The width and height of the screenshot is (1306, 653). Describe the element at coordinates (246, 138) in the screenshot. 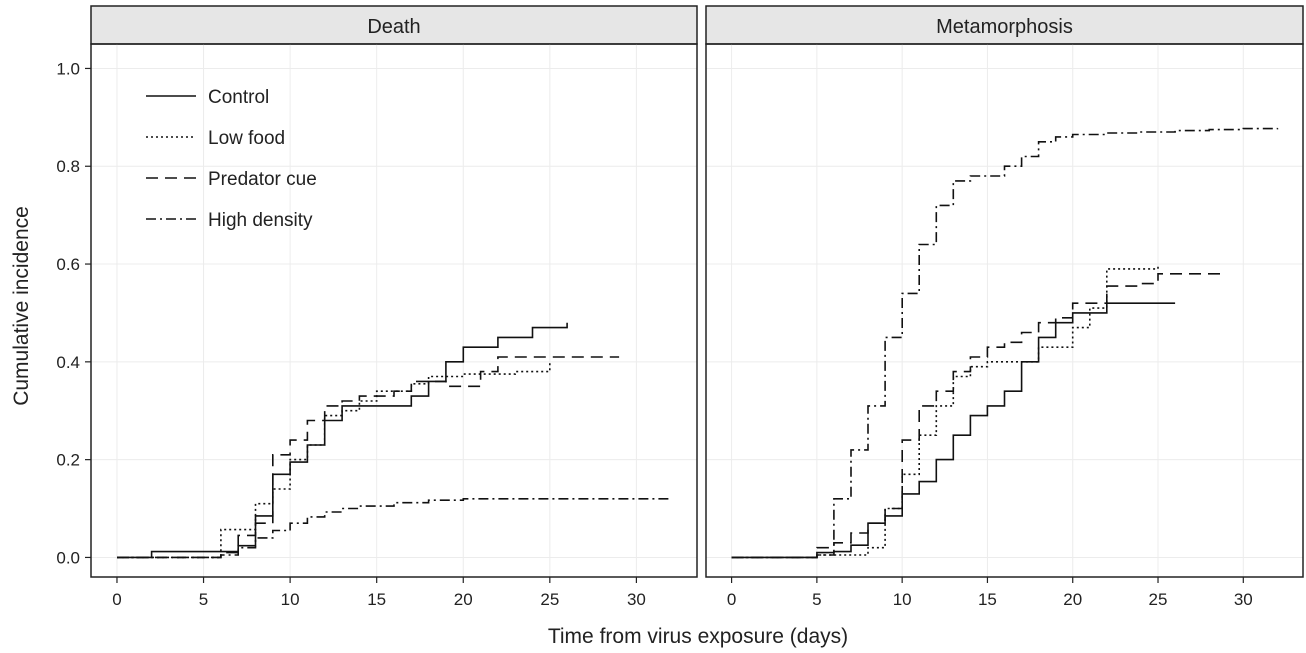

I see `legend-label: Low food` at that location.